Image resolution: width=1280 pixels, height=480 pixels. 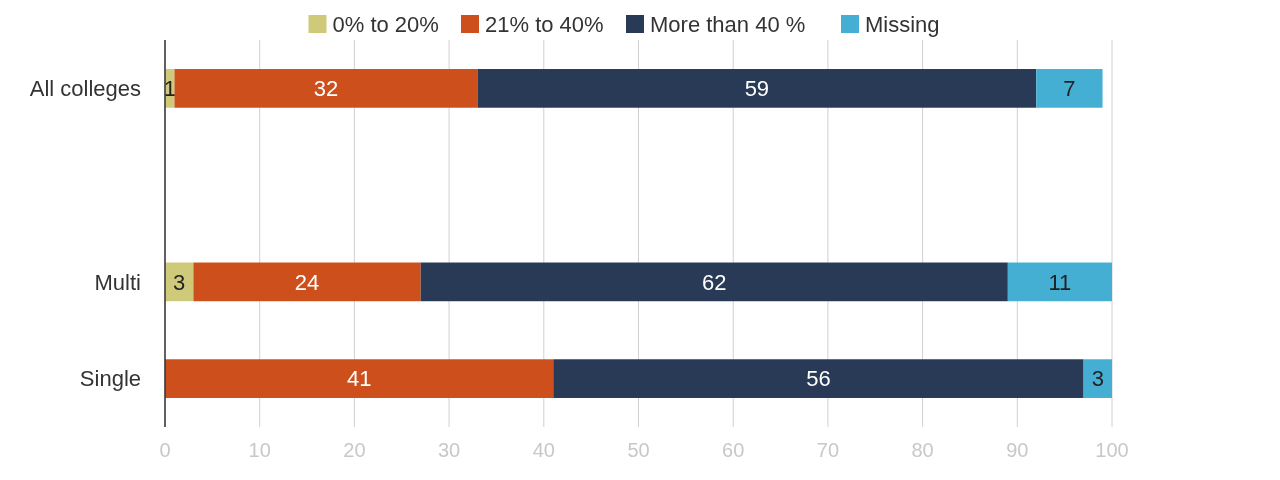 What do you see at coordinates (902, 24) in the screenshot?
I see `legend-label: Missing` at bounding box center [902, 24].